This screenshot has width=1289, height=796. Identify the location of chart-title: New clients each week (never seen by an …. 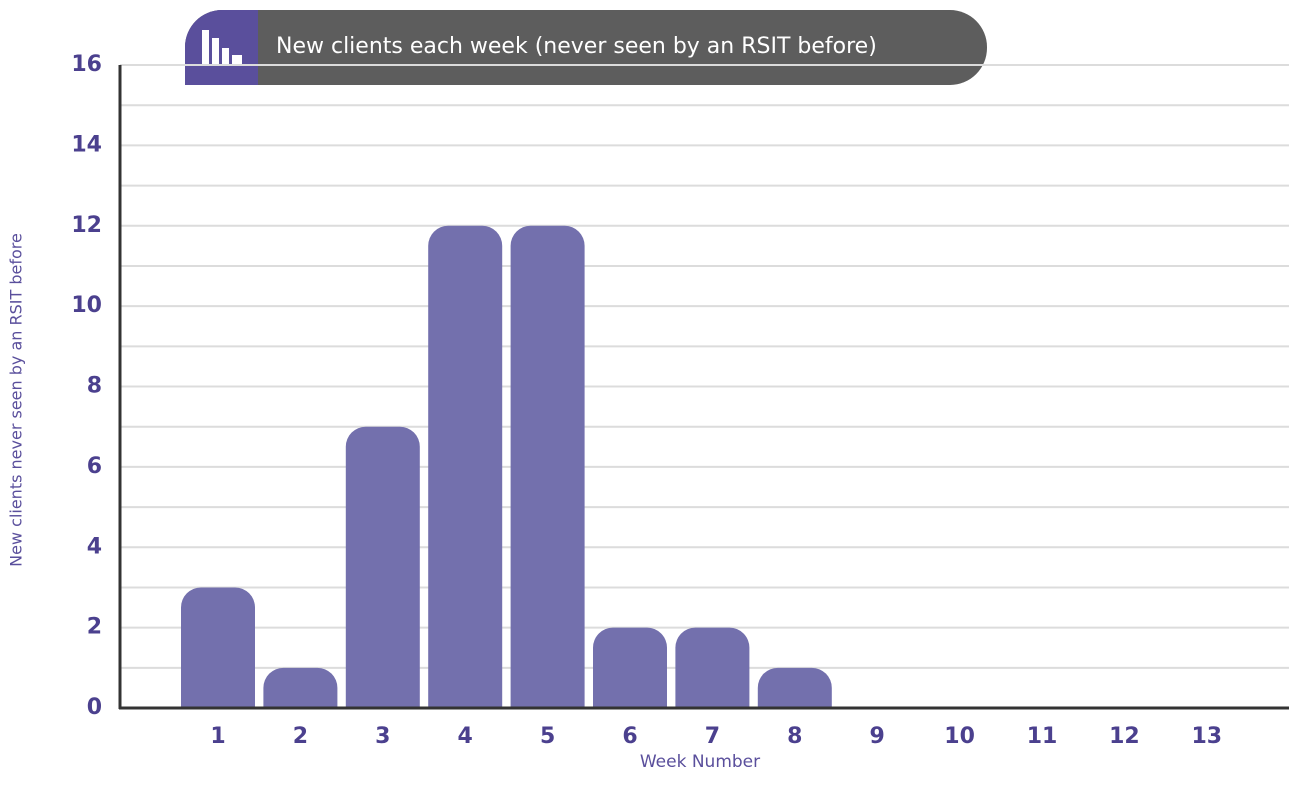
(576, 46).